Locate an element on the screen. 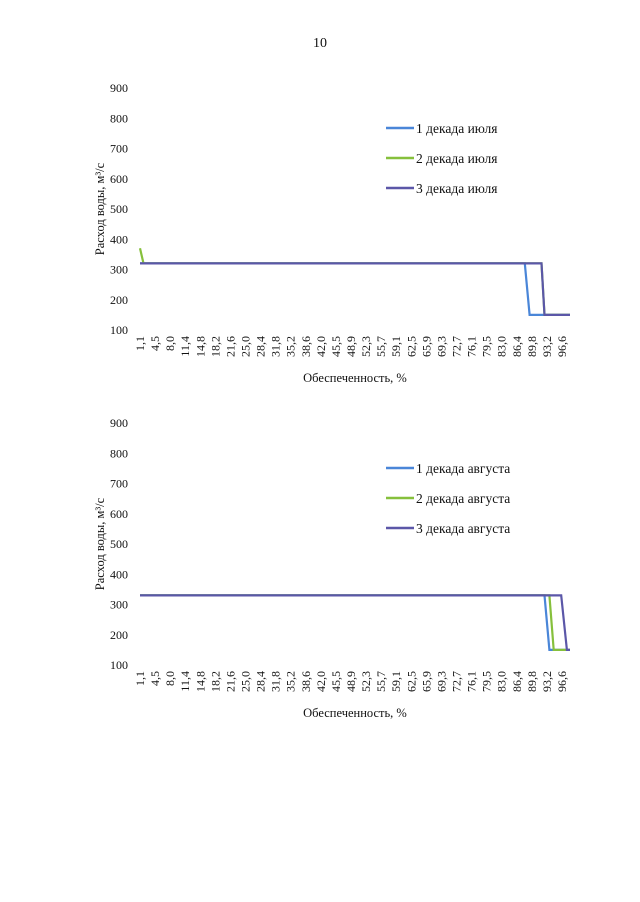 The height and width of the screenshot is (902, 640). legend-label-1: 1 декада августа is located at coordinates (463, 468).